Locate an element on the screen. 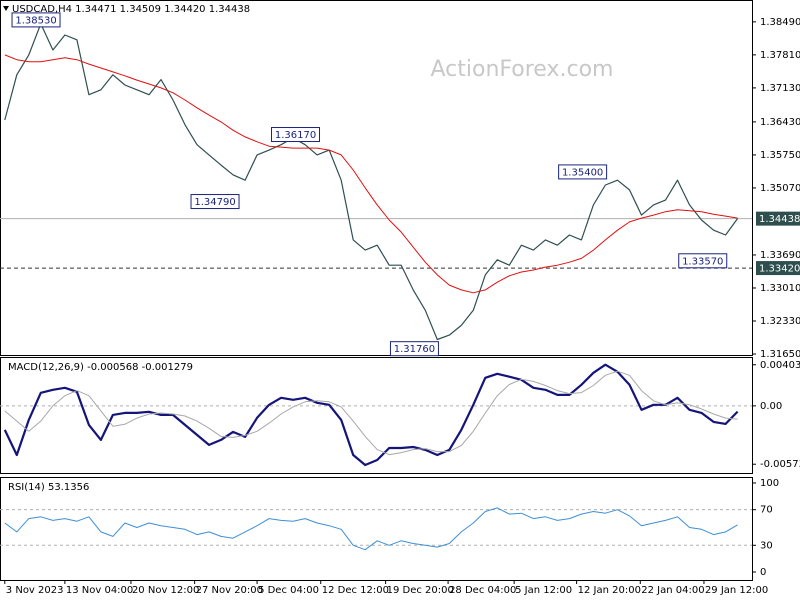 The image size is (800, 600). annotation-label: 1.36170 is located at coordinates (295, 135).